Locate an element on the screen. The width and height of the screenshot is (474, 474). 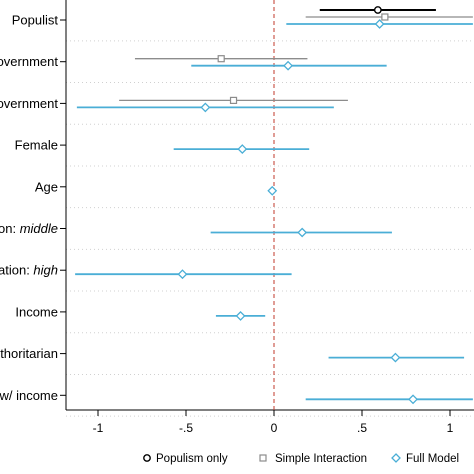
legend-item: Full Model is located at coordinates (425, 459).